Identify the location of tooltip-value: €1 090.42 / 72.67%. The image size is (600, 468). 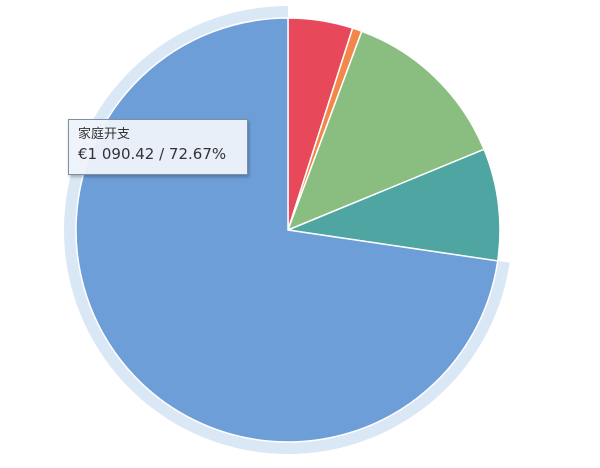
(152, 154).